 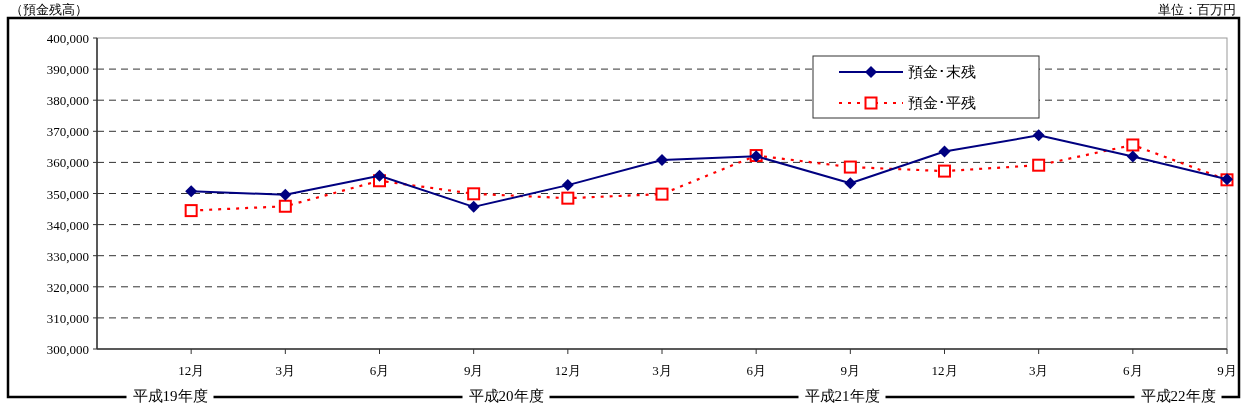 What do you see at coordinates (67, 349) in the screenshot?
I see `y-tick-label: 300,000` at bounding box center [67, 349].